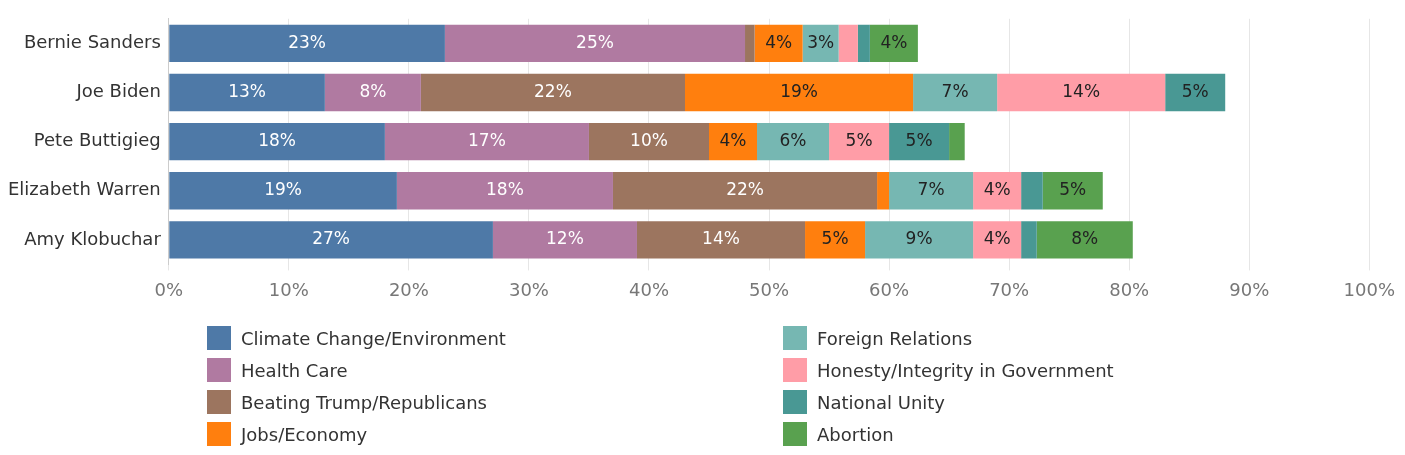 This screenshot has height=455, width=1405. I want to click on data-label: 6%, so click(793, 140).